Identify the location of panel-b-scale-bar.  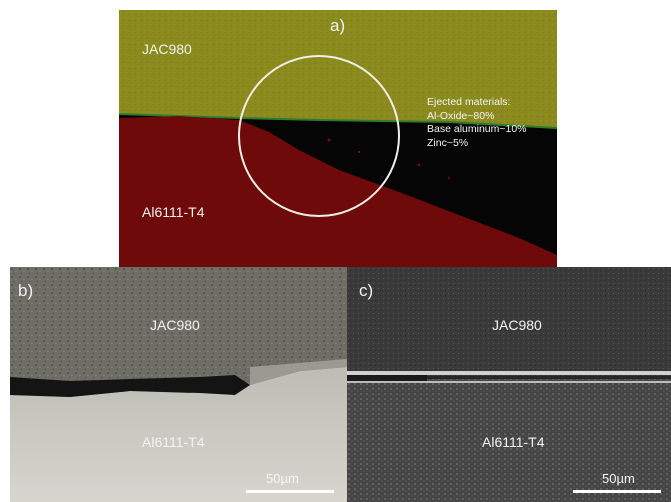
(290, 491).